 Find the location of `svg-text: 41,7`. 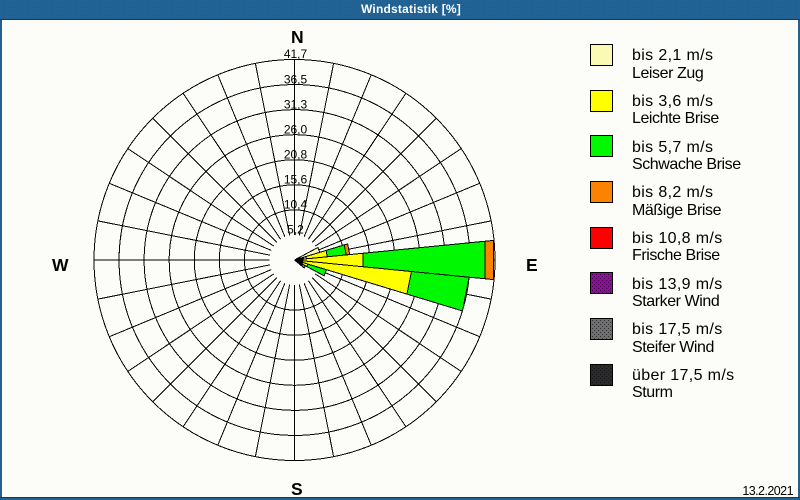

svg-text: 41,7 is located at coordinates (296, 54).